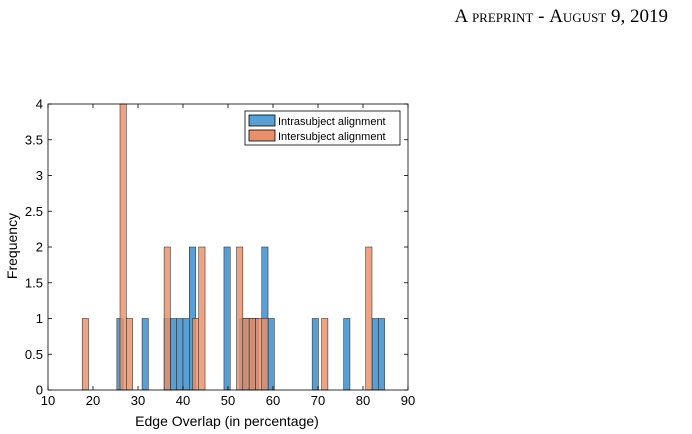  Describe the element at coordinates (48, 400) in the screenshot. I see `x-tick-label: 10` at that location.